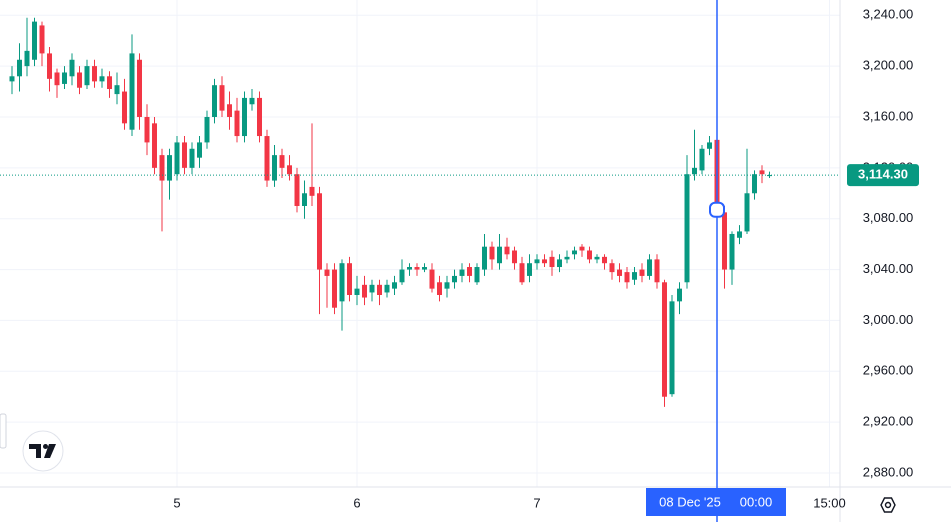 This screenshot has height=522, width=951. Describe the element at coordinates (176, 502) in the screenshot. I see `x-tick-label: 5` at that location.